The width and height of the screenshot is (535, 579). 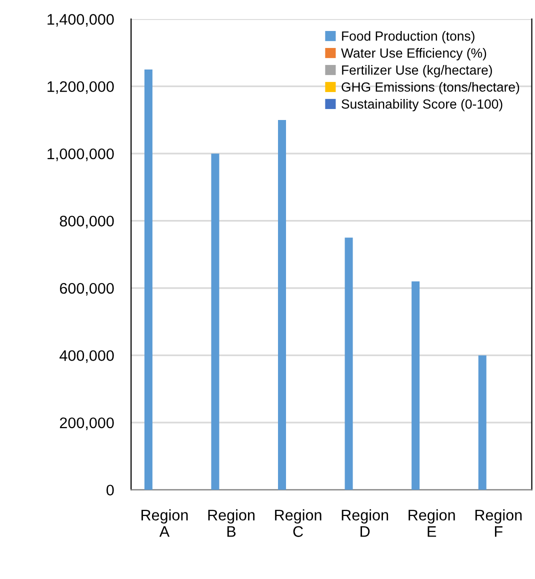 What do you see at coordinates (81, 20) in the screenshot?
I see `y-tick-label: 1,400,000` at bounding box center [81, 20].